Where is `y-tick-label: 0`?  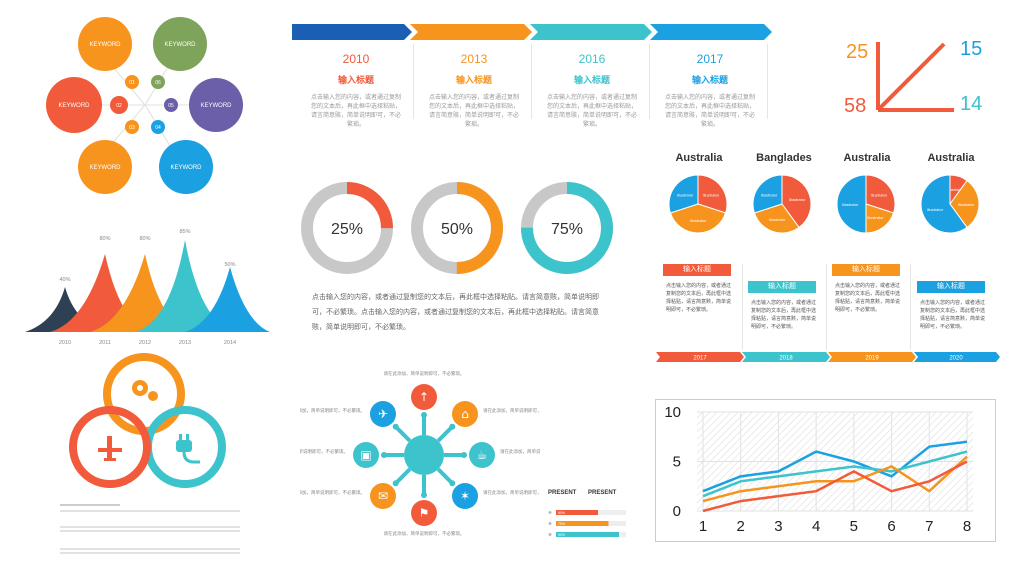 y-tick-label: 0 is located at coordinates (677, 511).